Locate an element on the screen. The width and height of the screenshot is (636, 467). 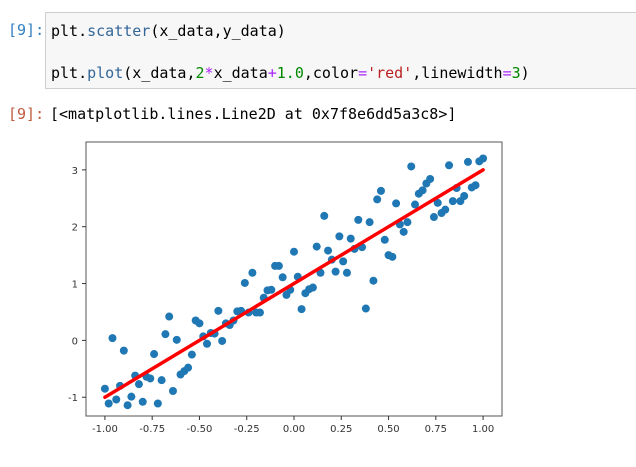
x-tick-label: -0.25 is located at coordinates (247, 429).